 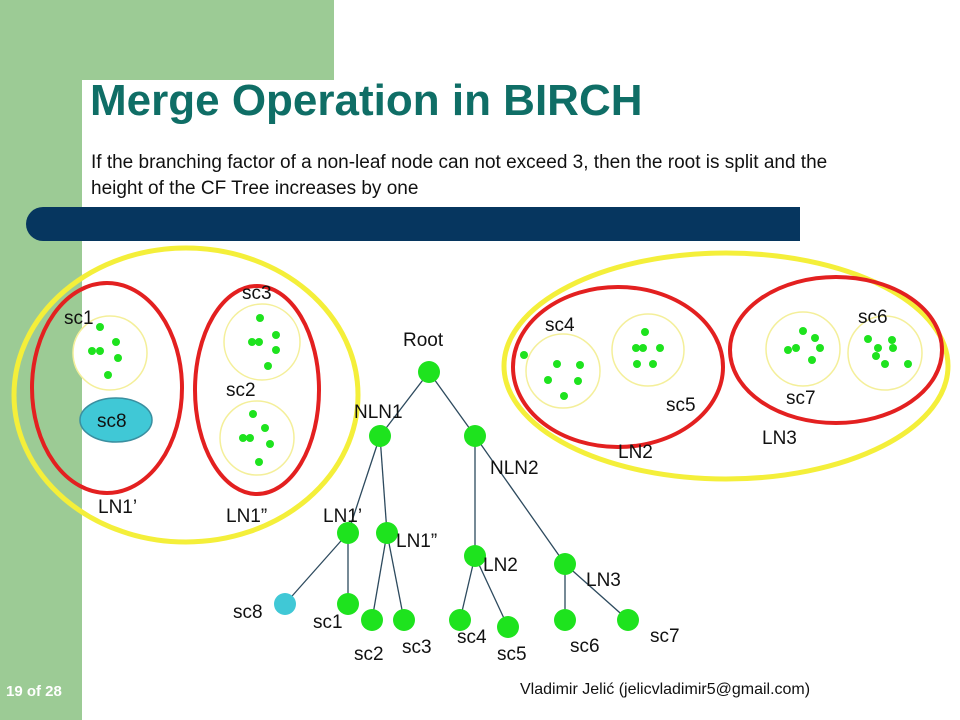 I want to click on ln3-red-ring, so click(x=836, y=350).